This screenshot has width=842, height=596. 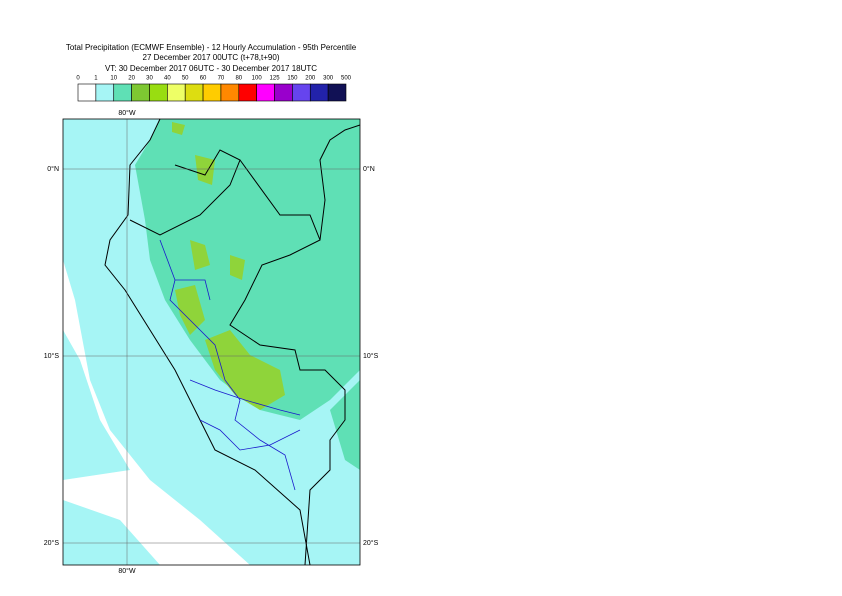 I want to click on legend-label: 150, so click(x=292, y=79).